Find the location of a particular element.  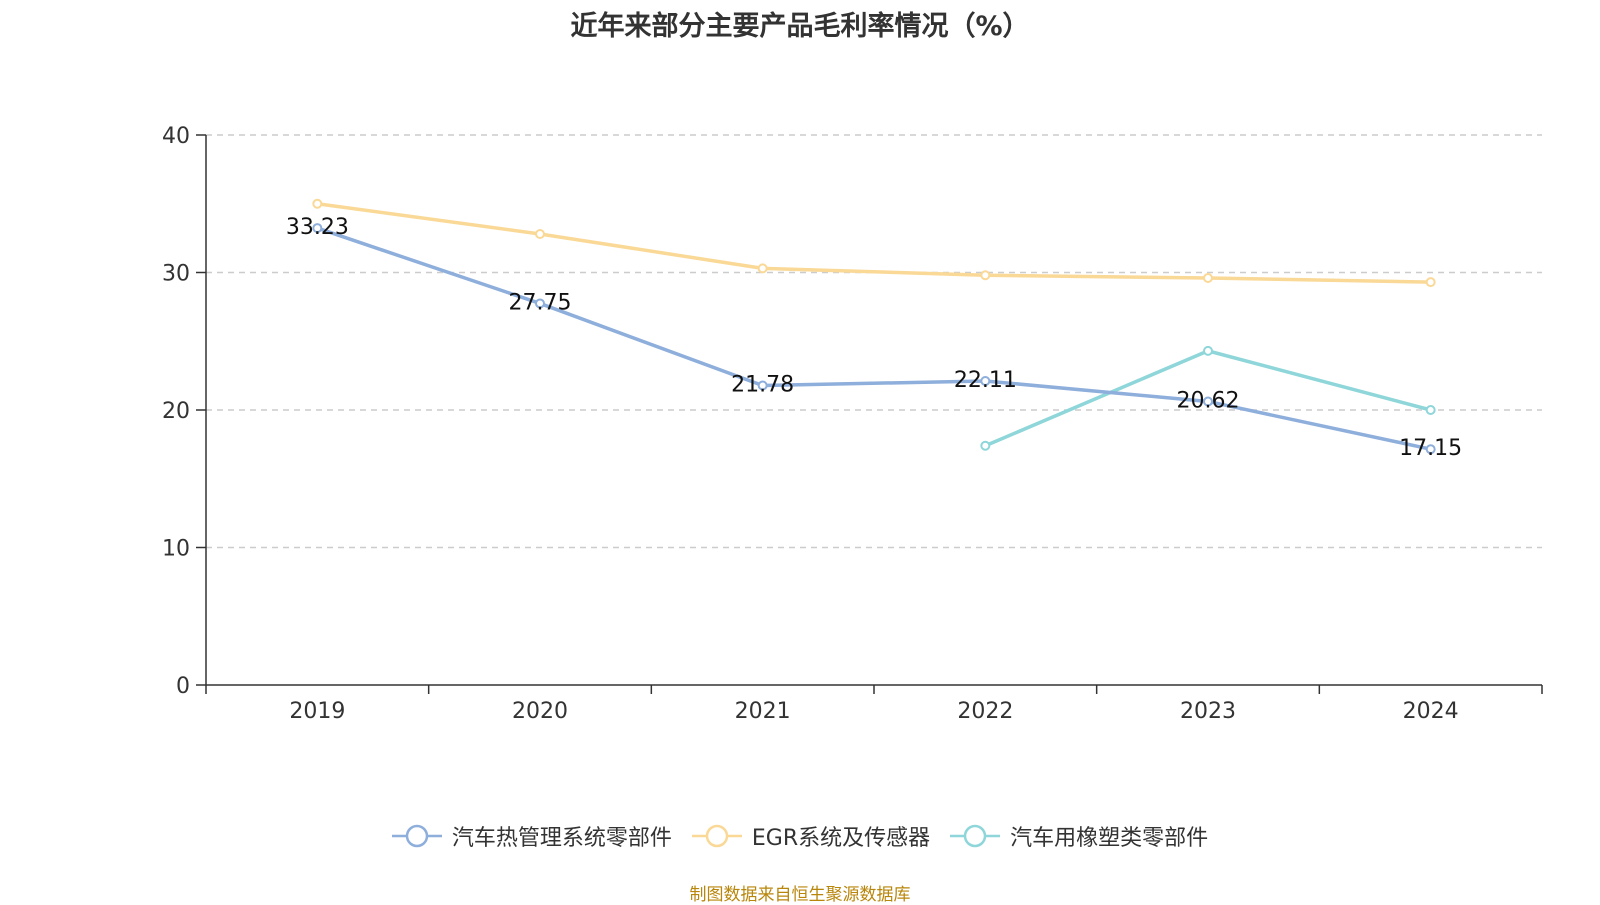

legend-item: EGR系统及传感器 is located at coordinates (811, 836).